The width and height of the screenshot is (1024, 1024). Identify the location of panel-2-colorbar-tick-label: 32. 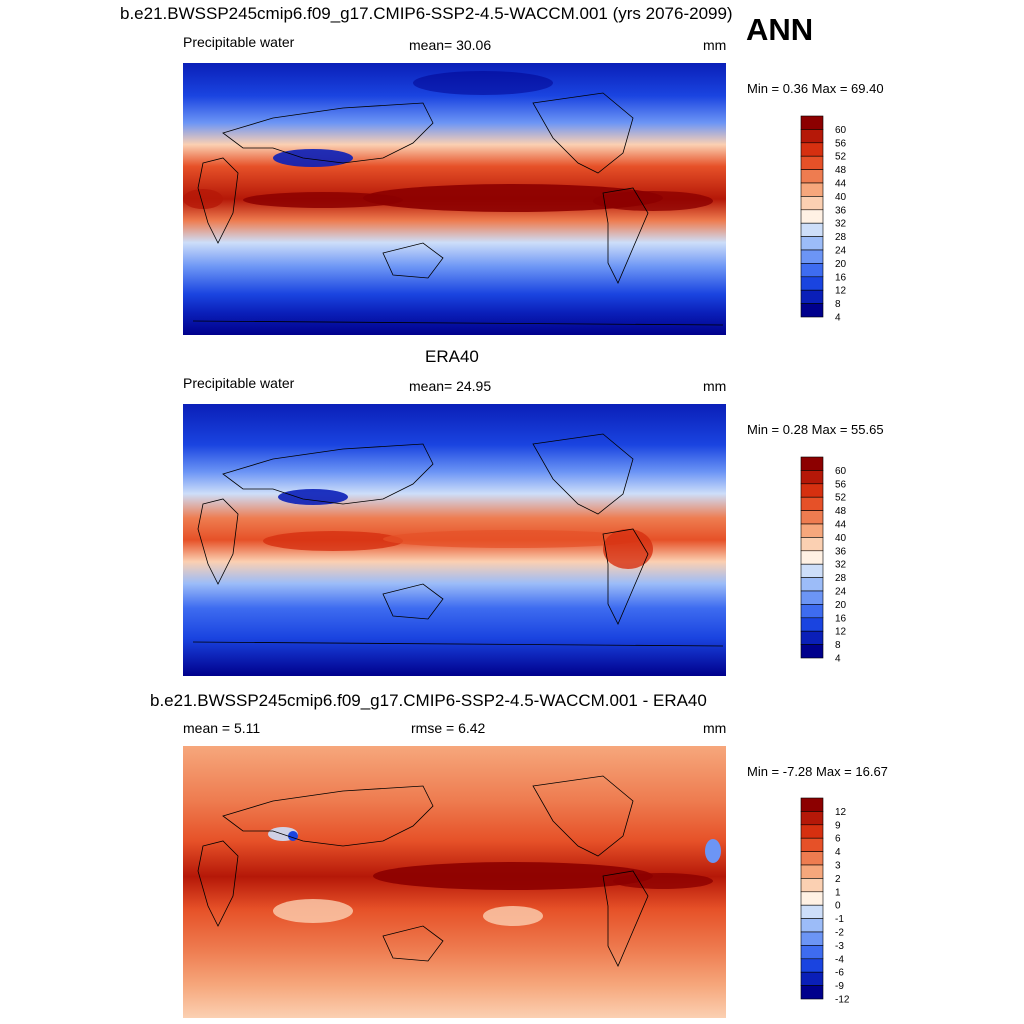
(841, 565).